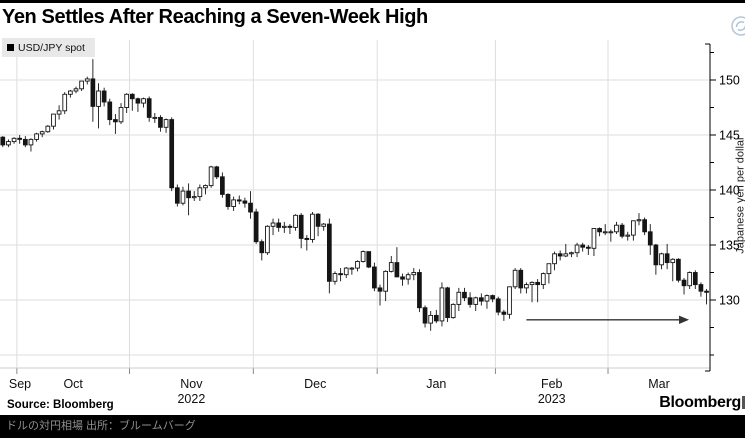 The height and width of the screenshot is (438, 745). Describe the element at coordinates (729, 81) in the screenshot. I see `y-tick-label: 150` at that location.